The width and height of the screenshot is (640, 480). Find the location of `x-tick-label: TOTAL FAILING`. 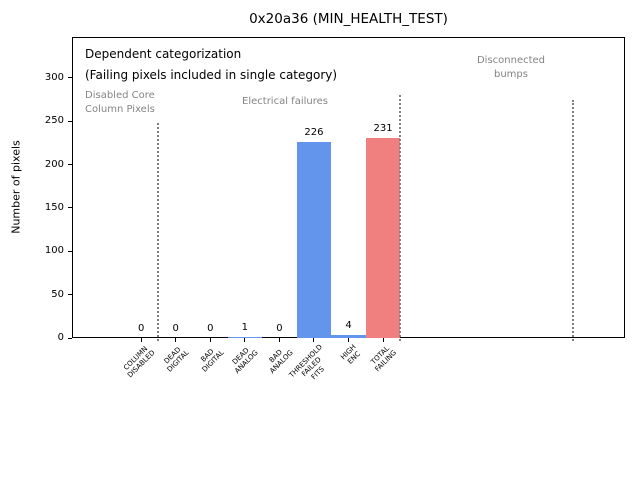

x-tick-label: TOTAL FAILING is located at coordinates (384, 359).